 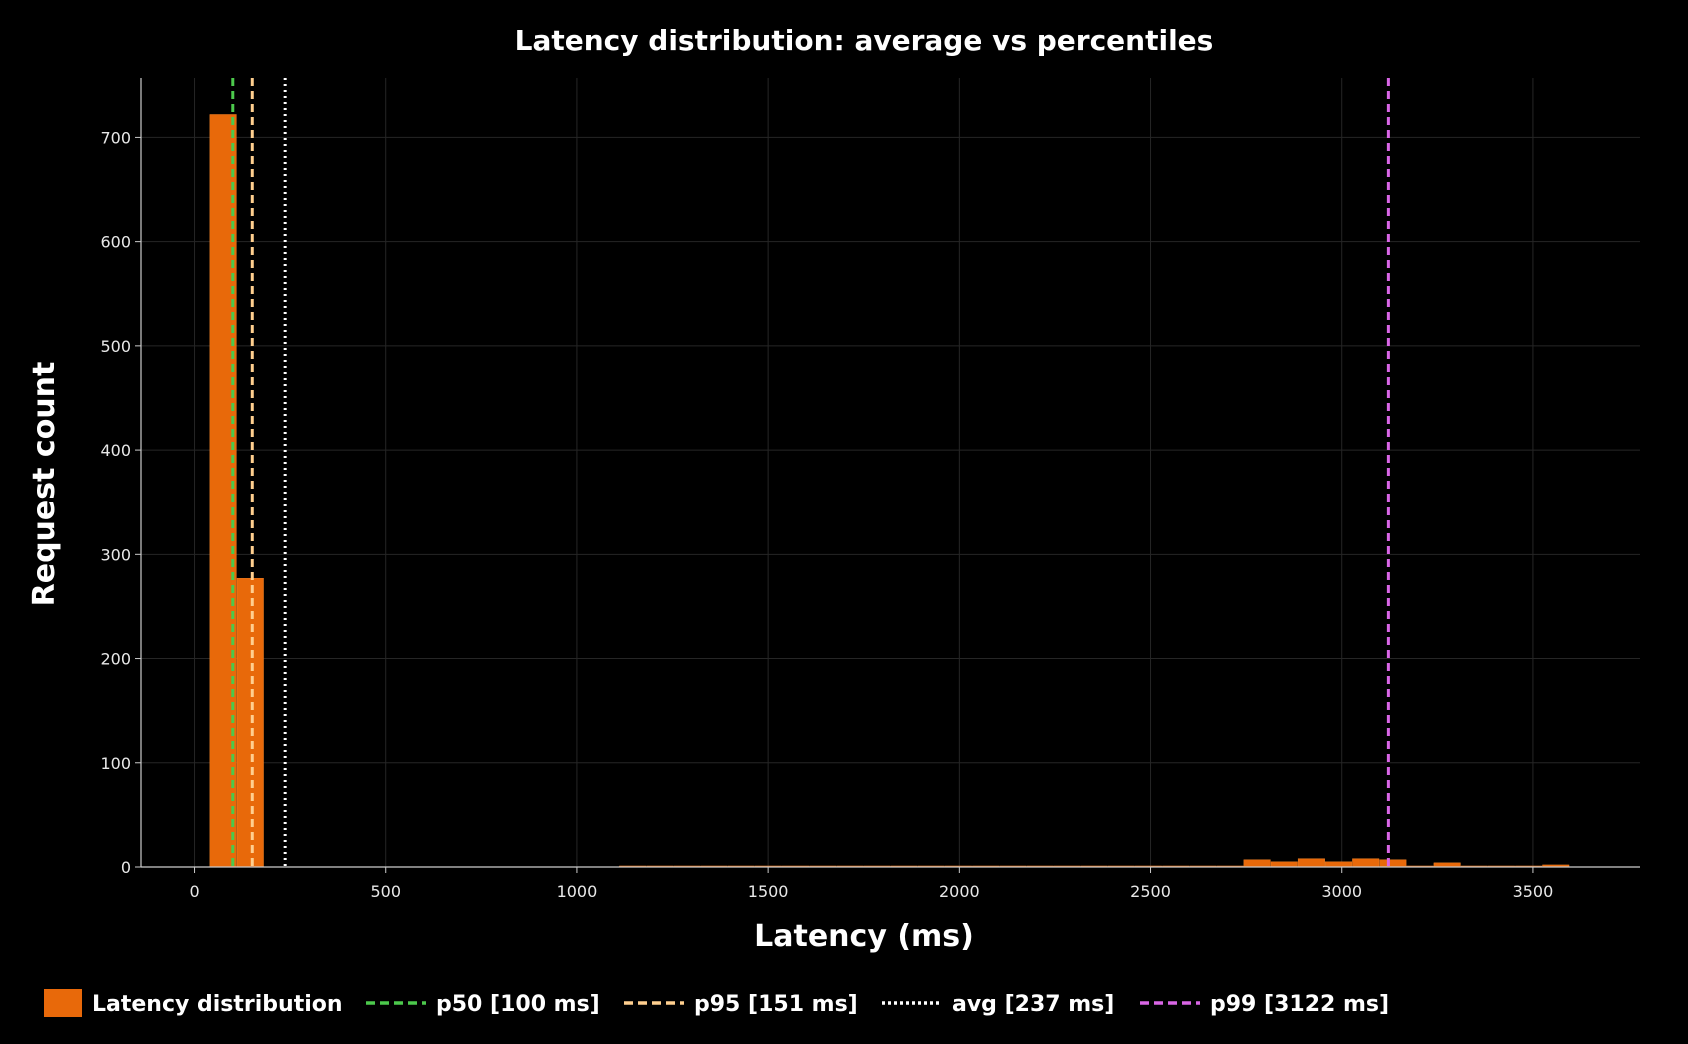 I want to click on y-tick-label: 700, so click(x=115, y=137).